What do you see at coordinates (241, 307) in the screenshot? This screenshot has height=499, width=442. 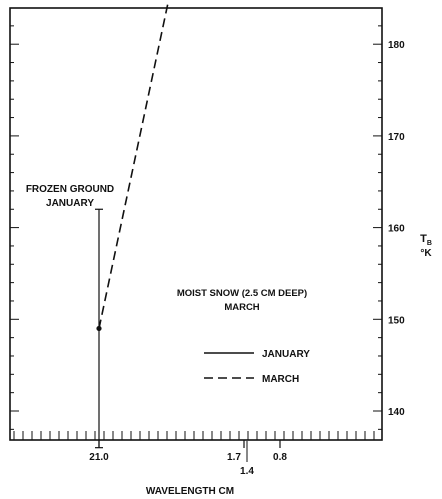 I see `annotation-moist-line2: MARCH` at bounding box center [241, 307].